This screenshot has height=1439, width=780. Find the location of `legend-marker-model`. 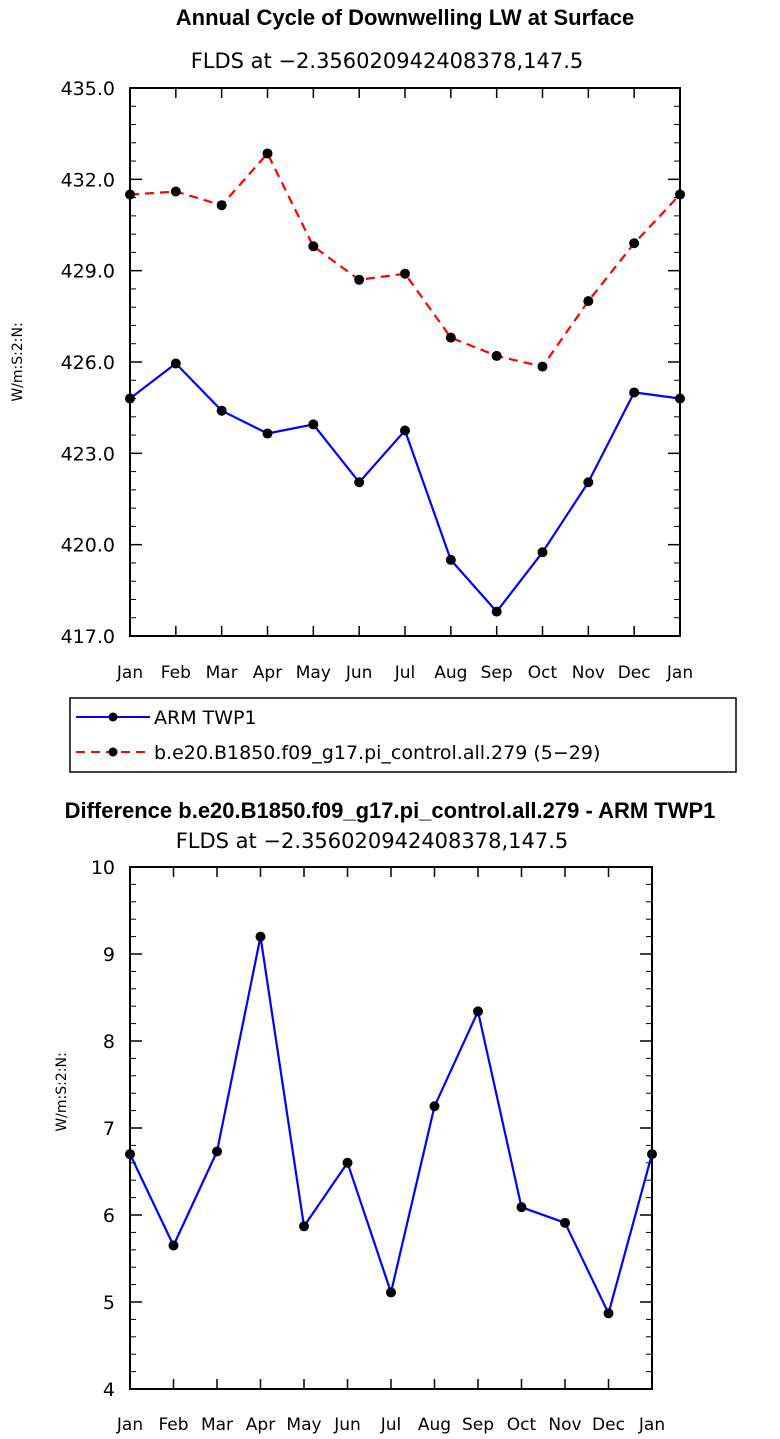

legend-marker-model is located at coordinates (113, 752).